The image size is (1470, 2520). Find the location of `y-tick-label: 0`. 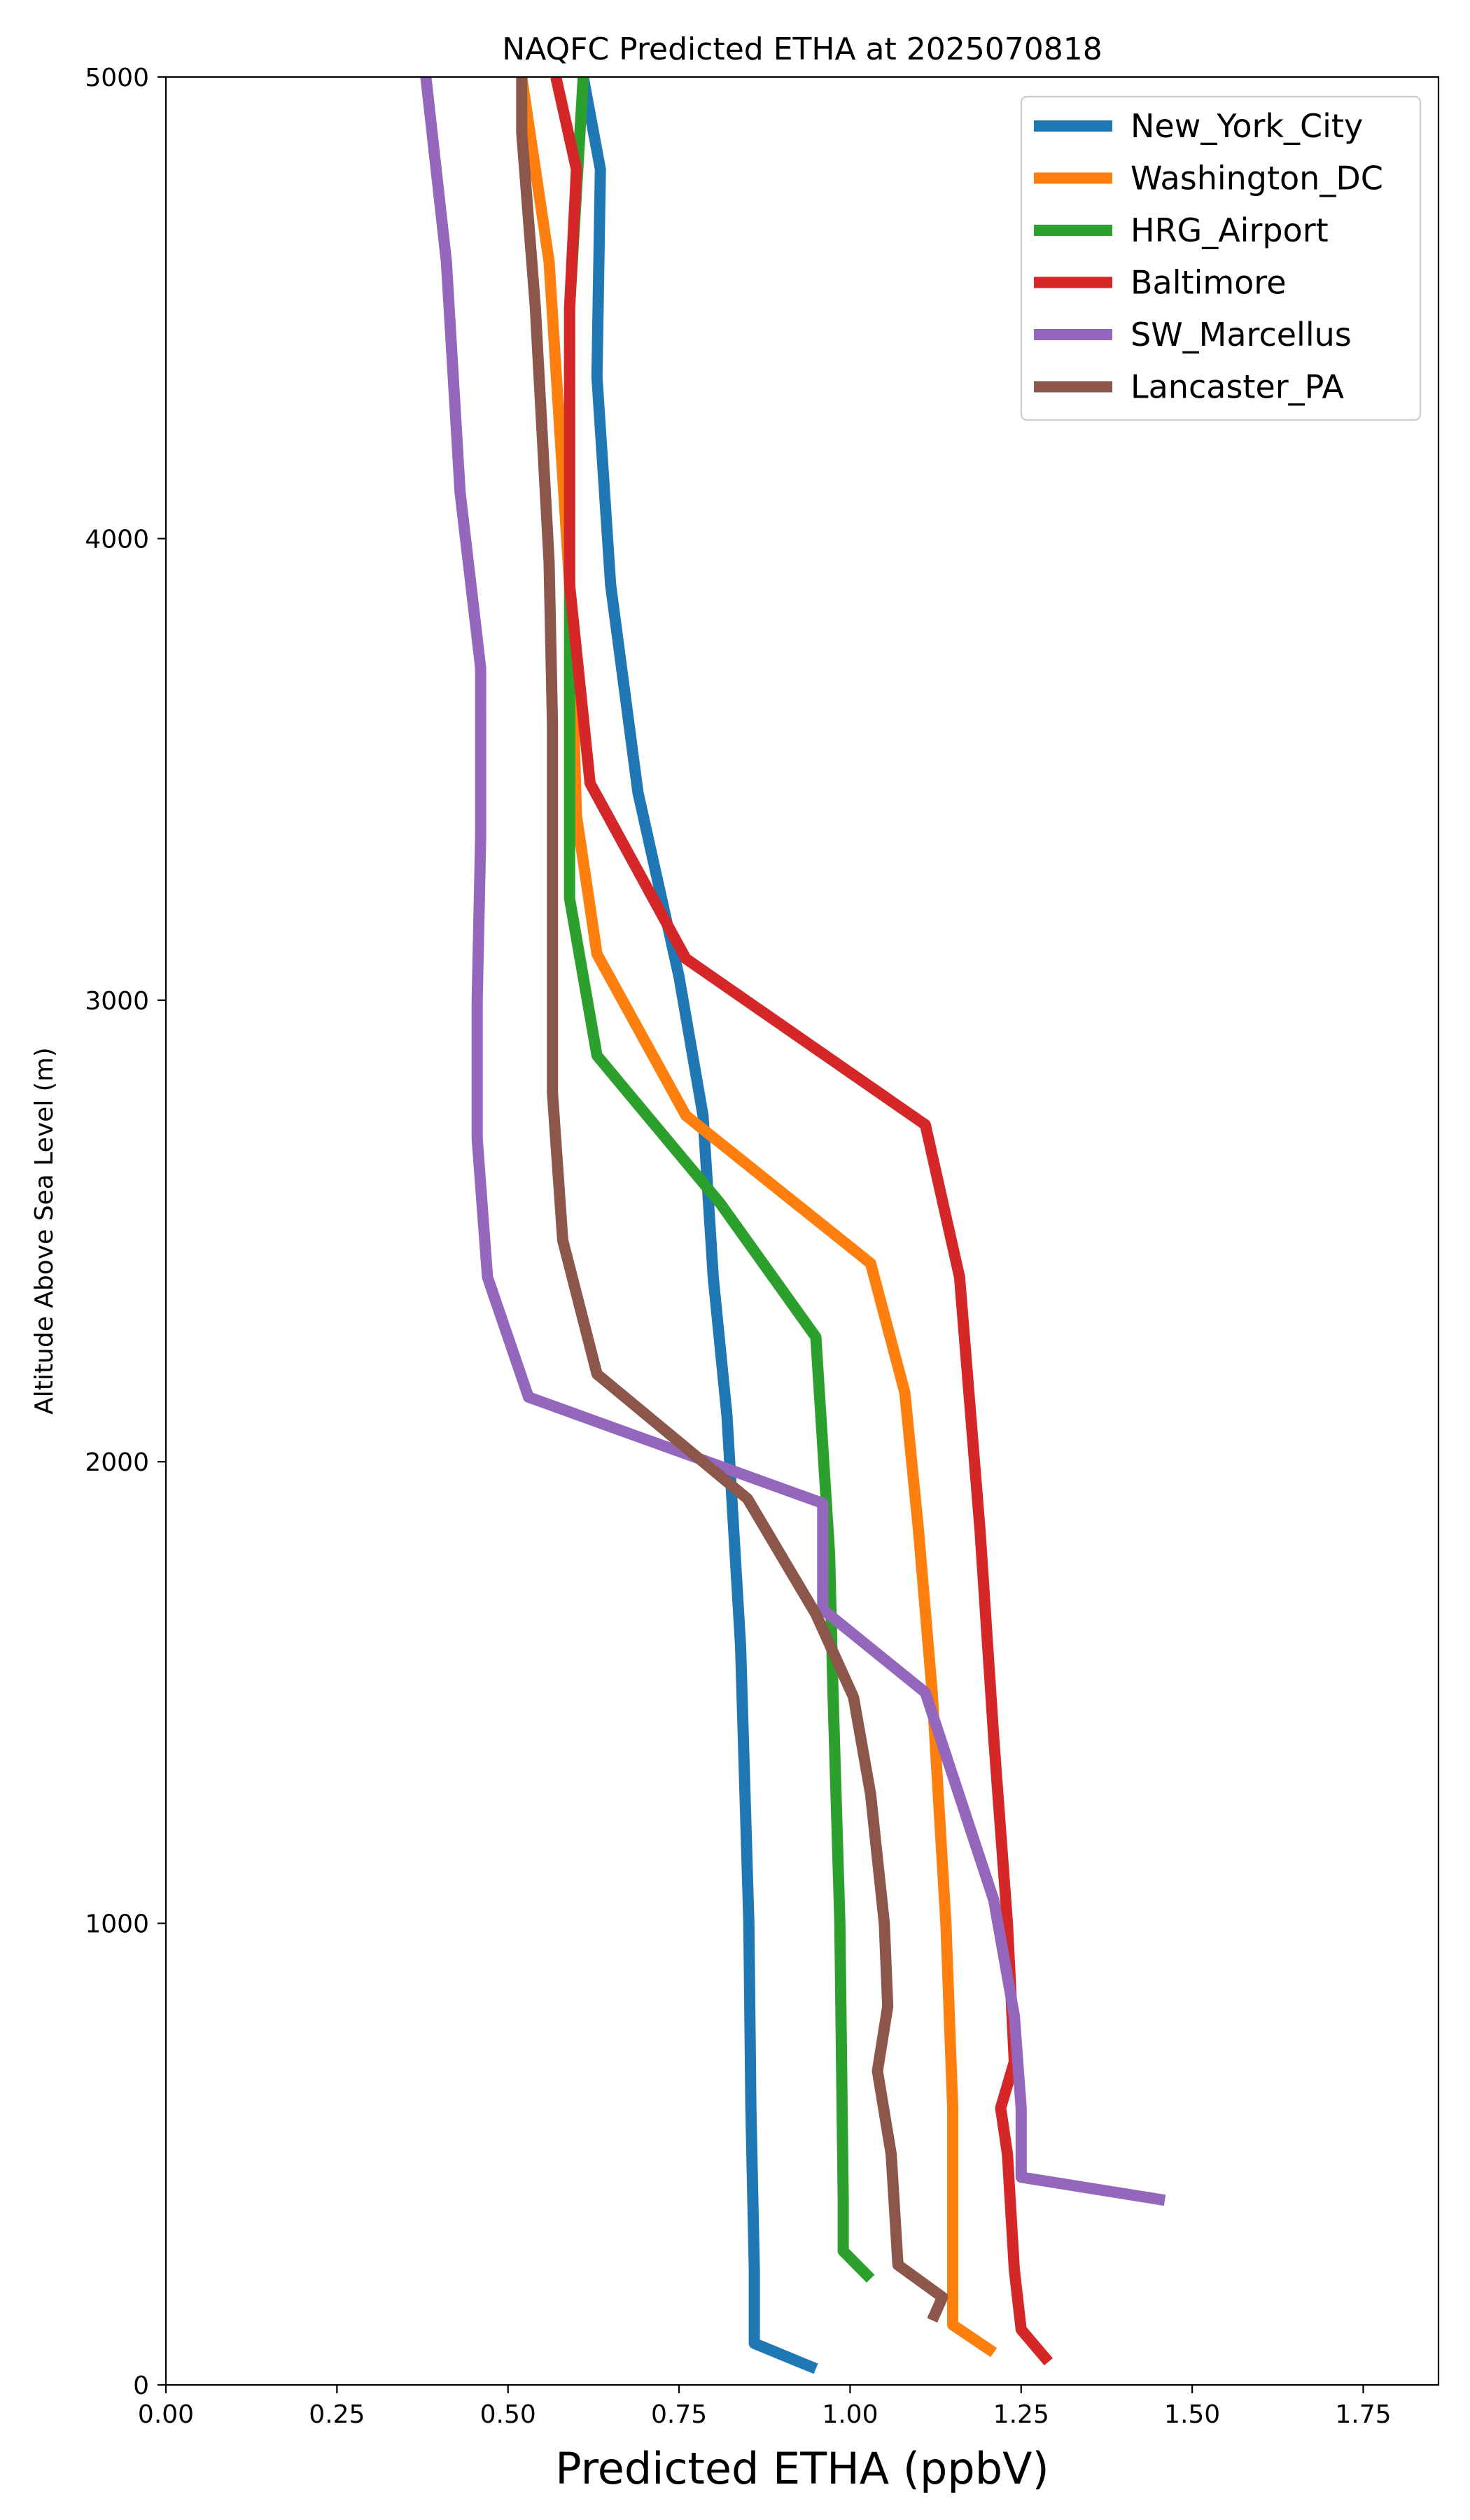

y-tick-label: 0 is located at coordinates (141, 2386).